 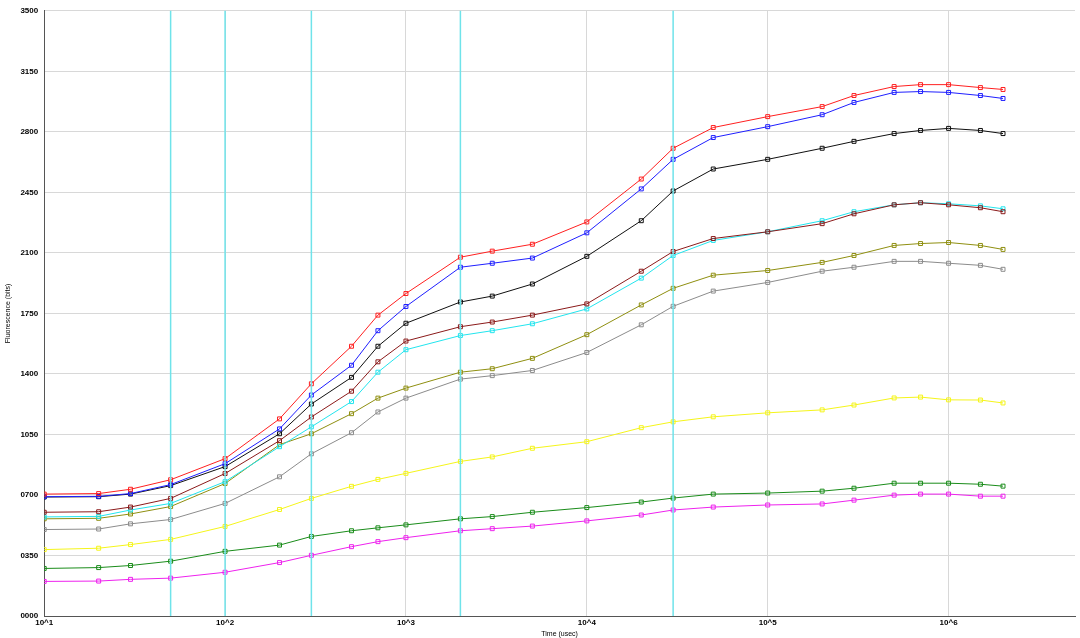 What do you see at coordinates (768, 622) in the screenshot?
I see `x-tick-label: 10^5` at bounding box center [768, 622].